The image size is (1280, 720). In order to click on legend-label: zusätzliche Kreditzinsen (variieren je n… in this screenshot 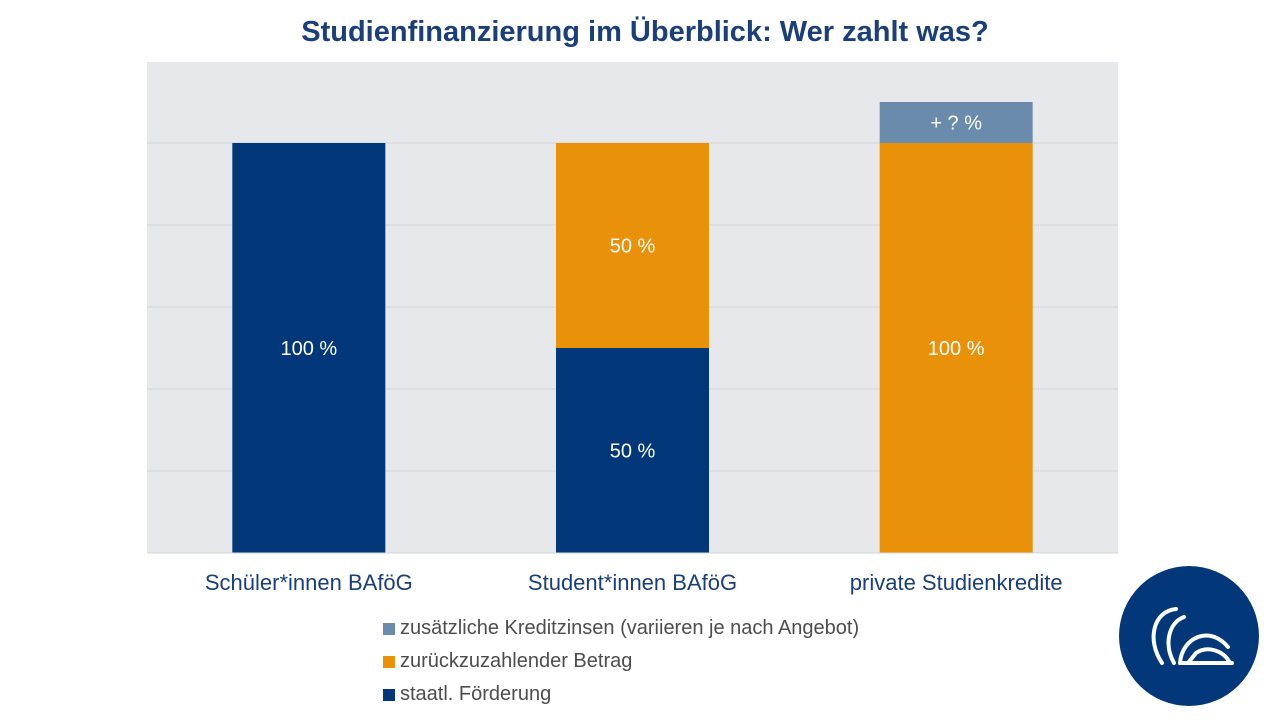, I will do `click(630, 628)`.